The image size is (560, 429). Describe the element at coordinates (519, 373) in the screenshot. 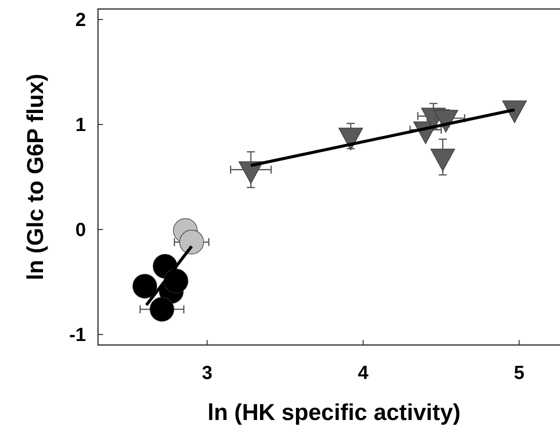

I see `x-tick-label: 5` at that location.